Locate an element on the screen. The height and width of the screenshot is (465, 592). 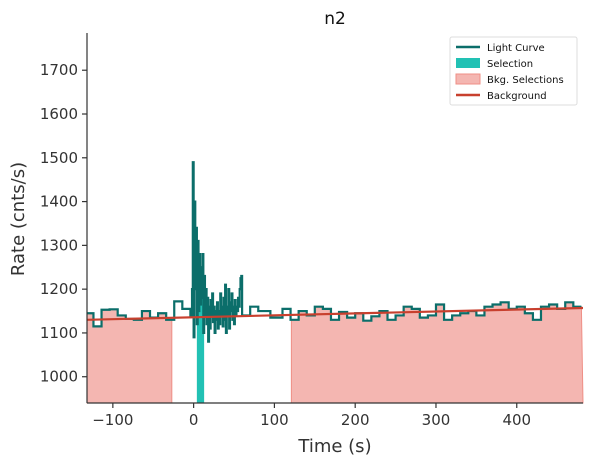
background-fit-line is located at coordinates (335, 313).